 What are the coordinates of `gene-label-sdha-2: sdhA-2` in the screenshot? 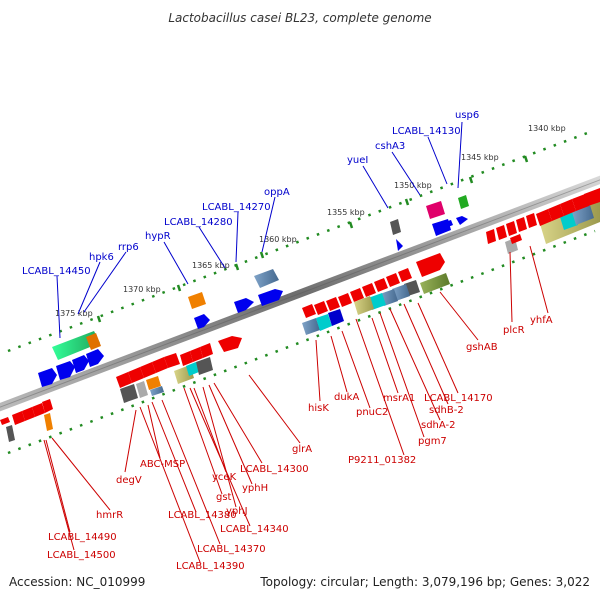 It's located at (438, 425).